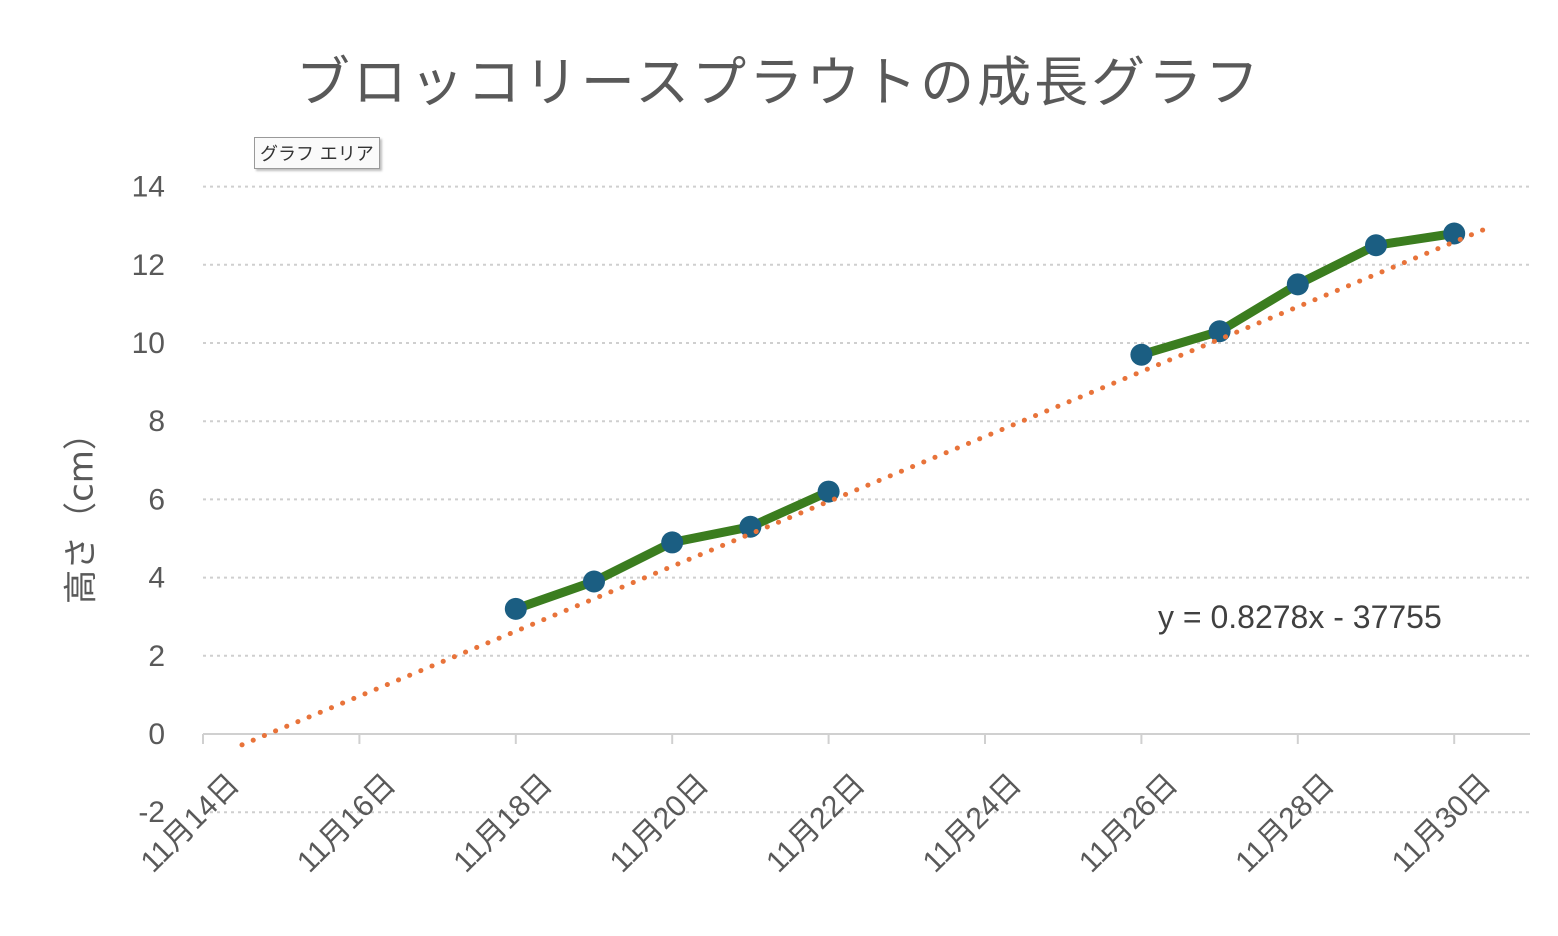  What do you see at coordinates (1300, 617) in the screenshot?
I see `trendline-equation: y = 0.8278x - 37755` at bounding box center [1300, 617].